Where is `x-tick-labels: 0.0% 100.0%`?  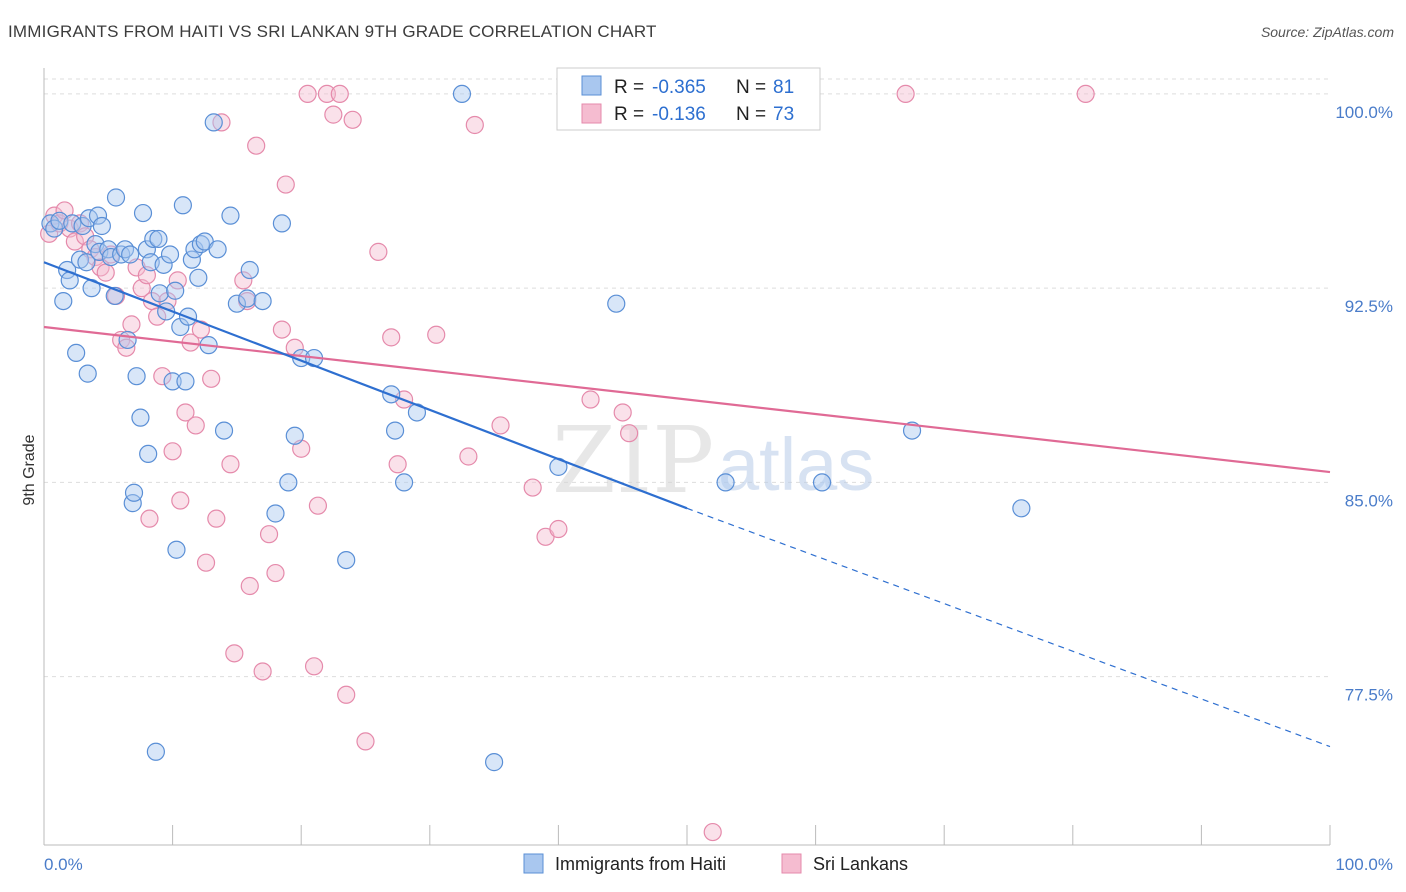
x-tick-labels: 0.0% 100.0% is located at coordinates (718, 864).